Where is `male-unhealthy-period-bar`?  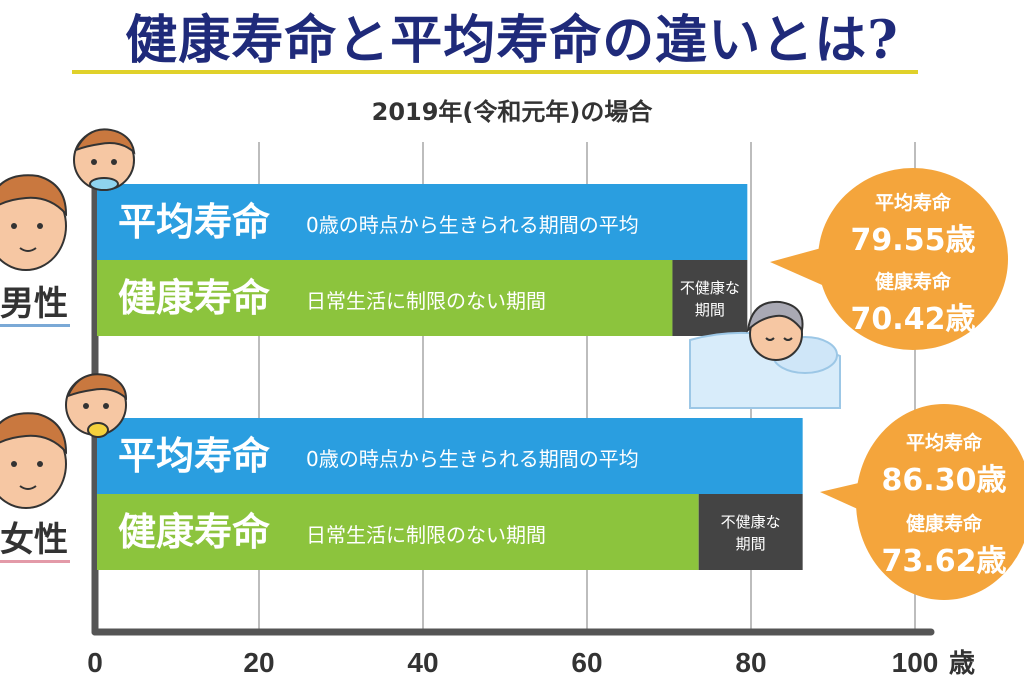 male-unhealthy-period-bar is located at coordinates (710, 298).